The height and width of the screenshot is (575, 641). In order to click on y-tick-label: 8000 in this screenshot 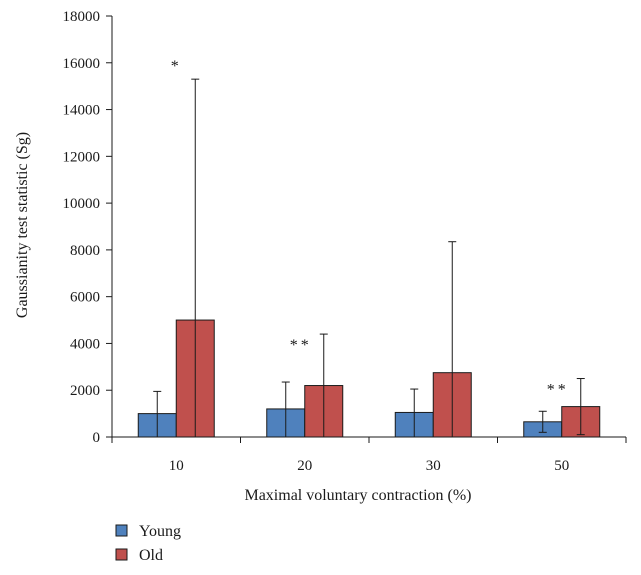, I will do `click(85, 251)`.